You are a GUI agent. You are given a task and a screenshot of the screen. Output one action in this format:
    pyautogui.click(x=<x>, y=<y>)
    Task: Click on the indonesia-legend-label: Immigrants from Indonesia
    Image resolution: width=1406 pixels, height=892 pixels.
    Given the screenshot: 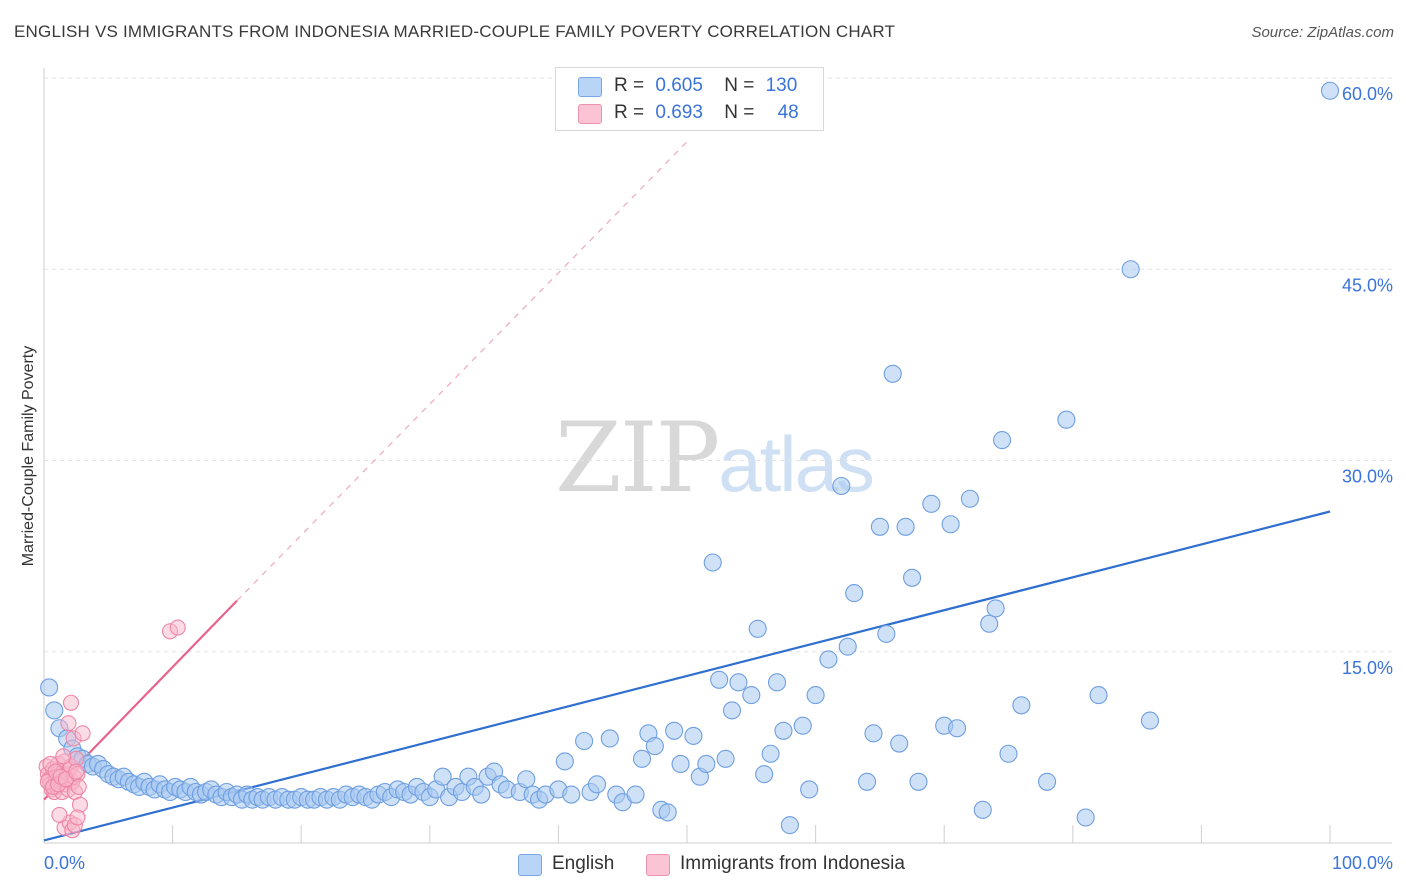 What is the action you would take?
    pyautogui.click(x=792, y=863)
    